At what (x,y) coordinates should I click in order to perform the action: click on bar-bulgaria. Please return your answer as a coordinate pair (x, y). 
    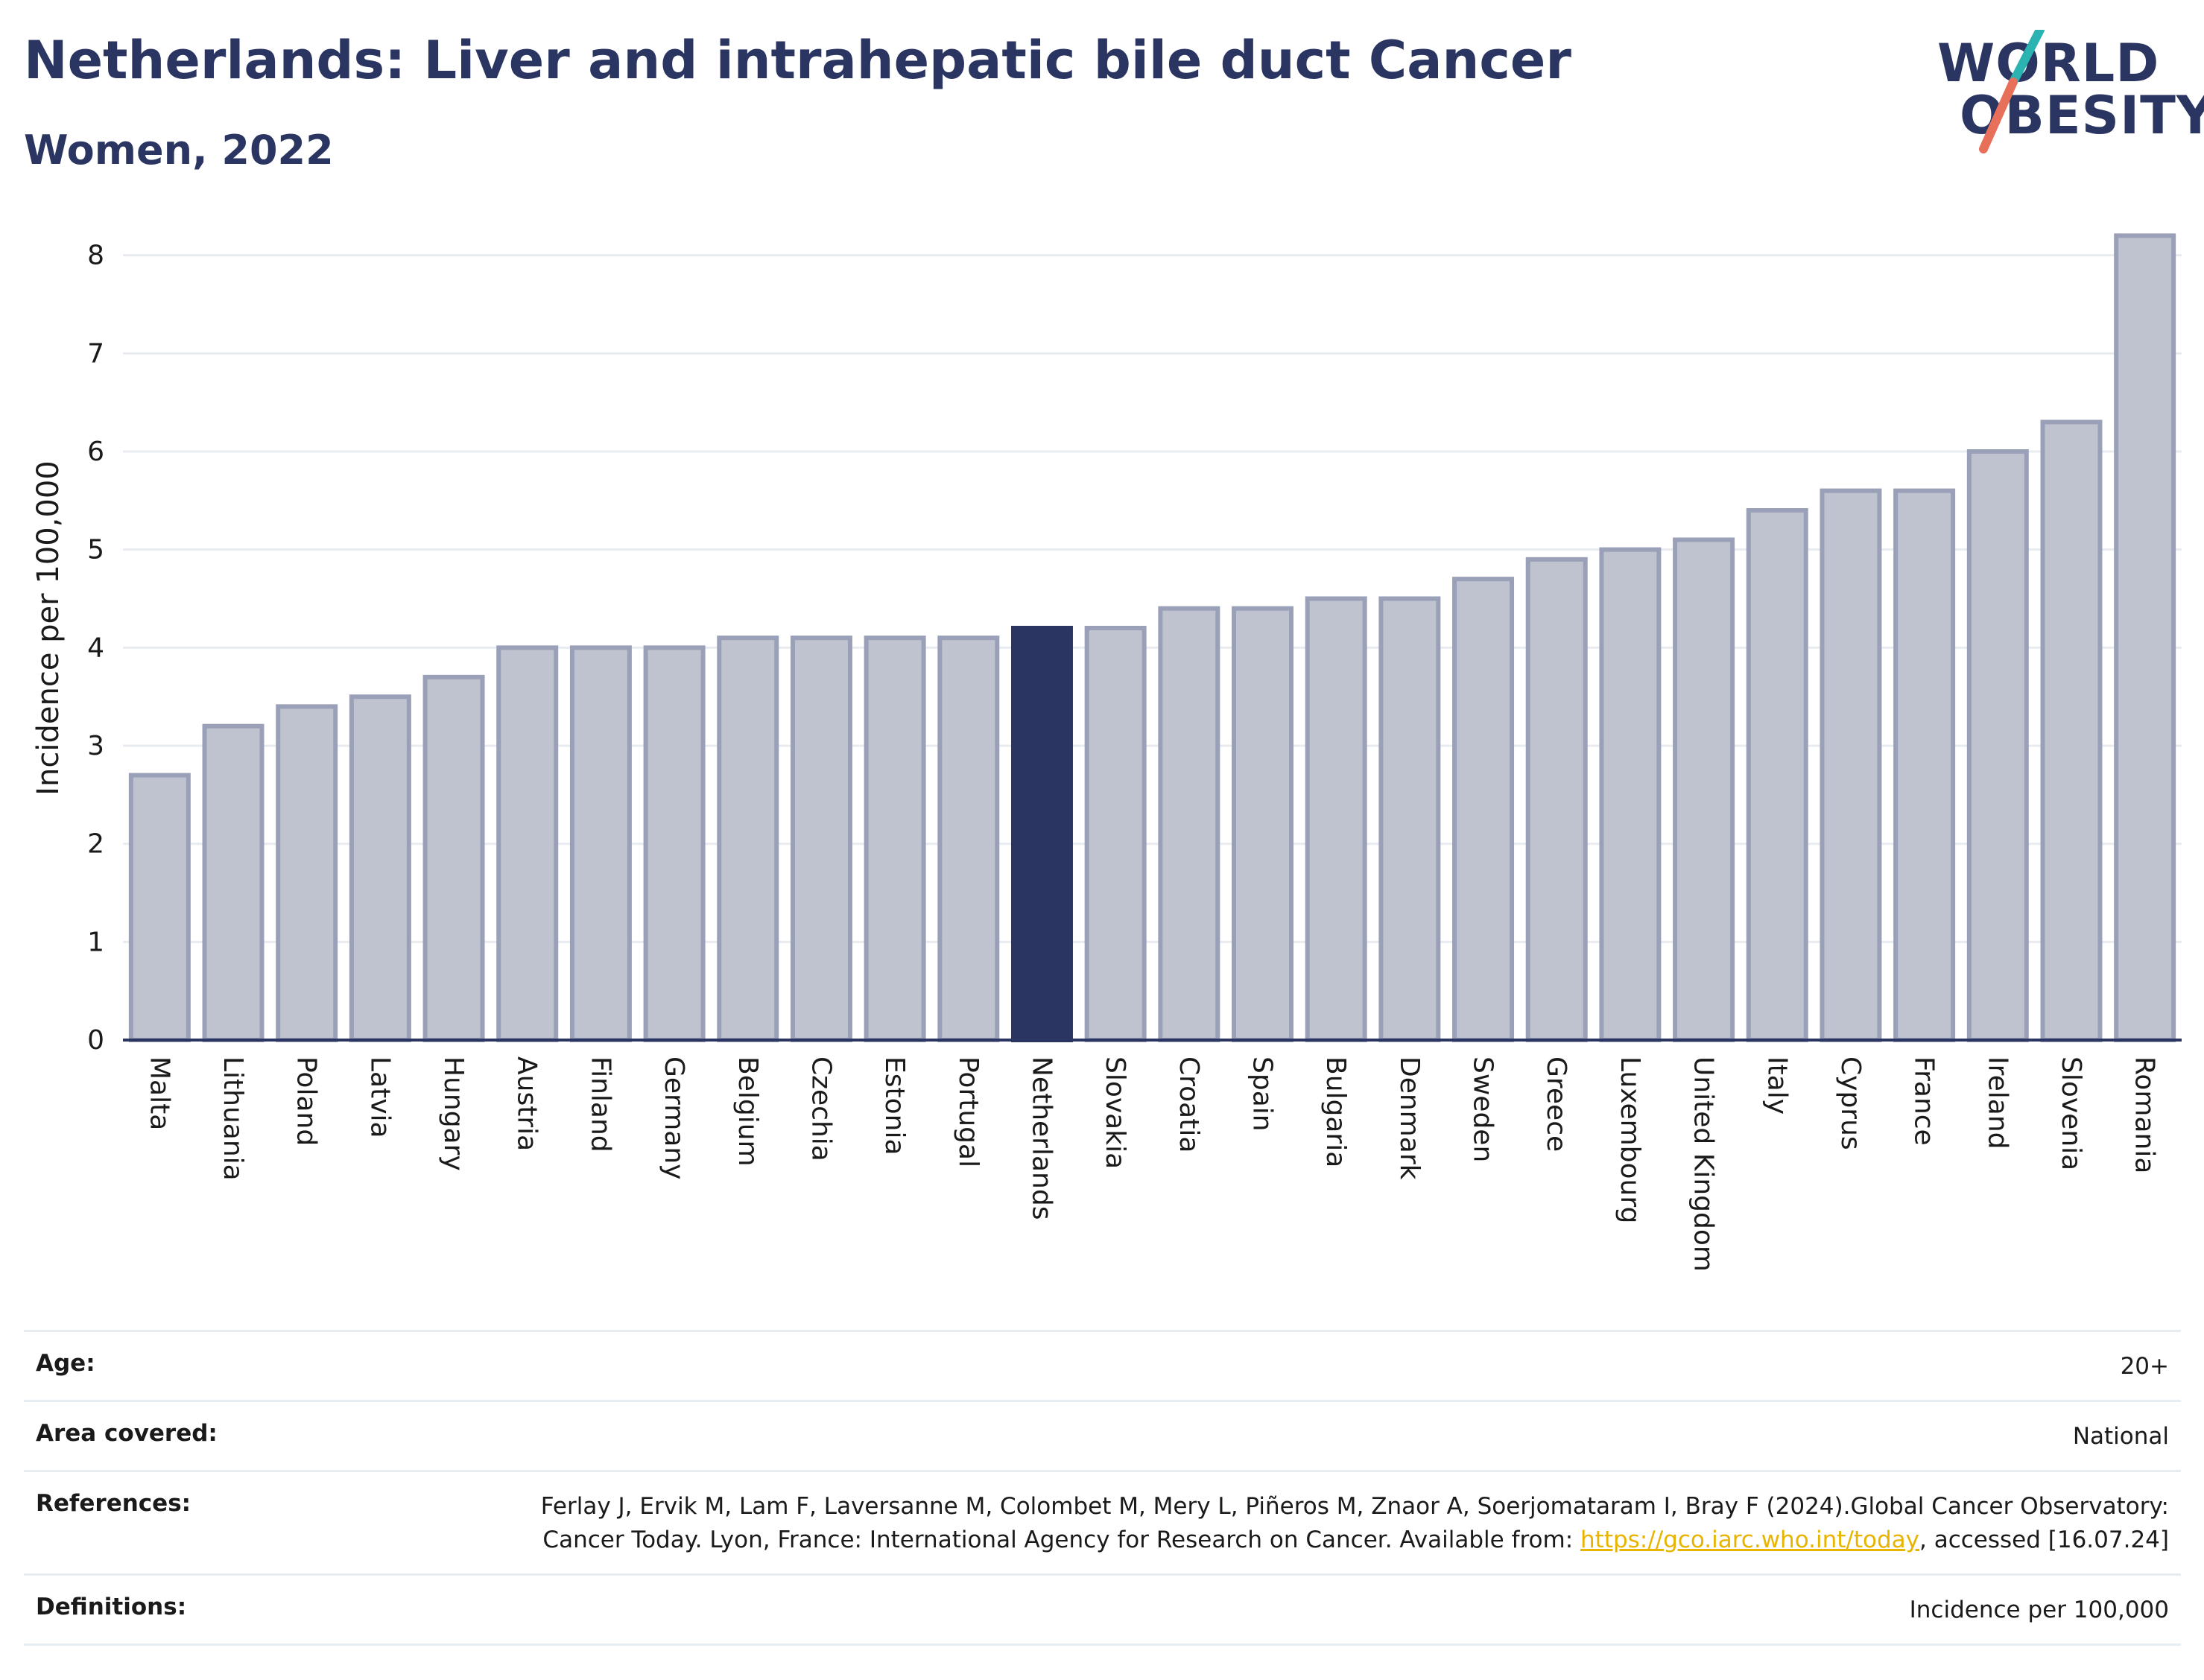
    Looking at the image, I should click on (1336, 819).